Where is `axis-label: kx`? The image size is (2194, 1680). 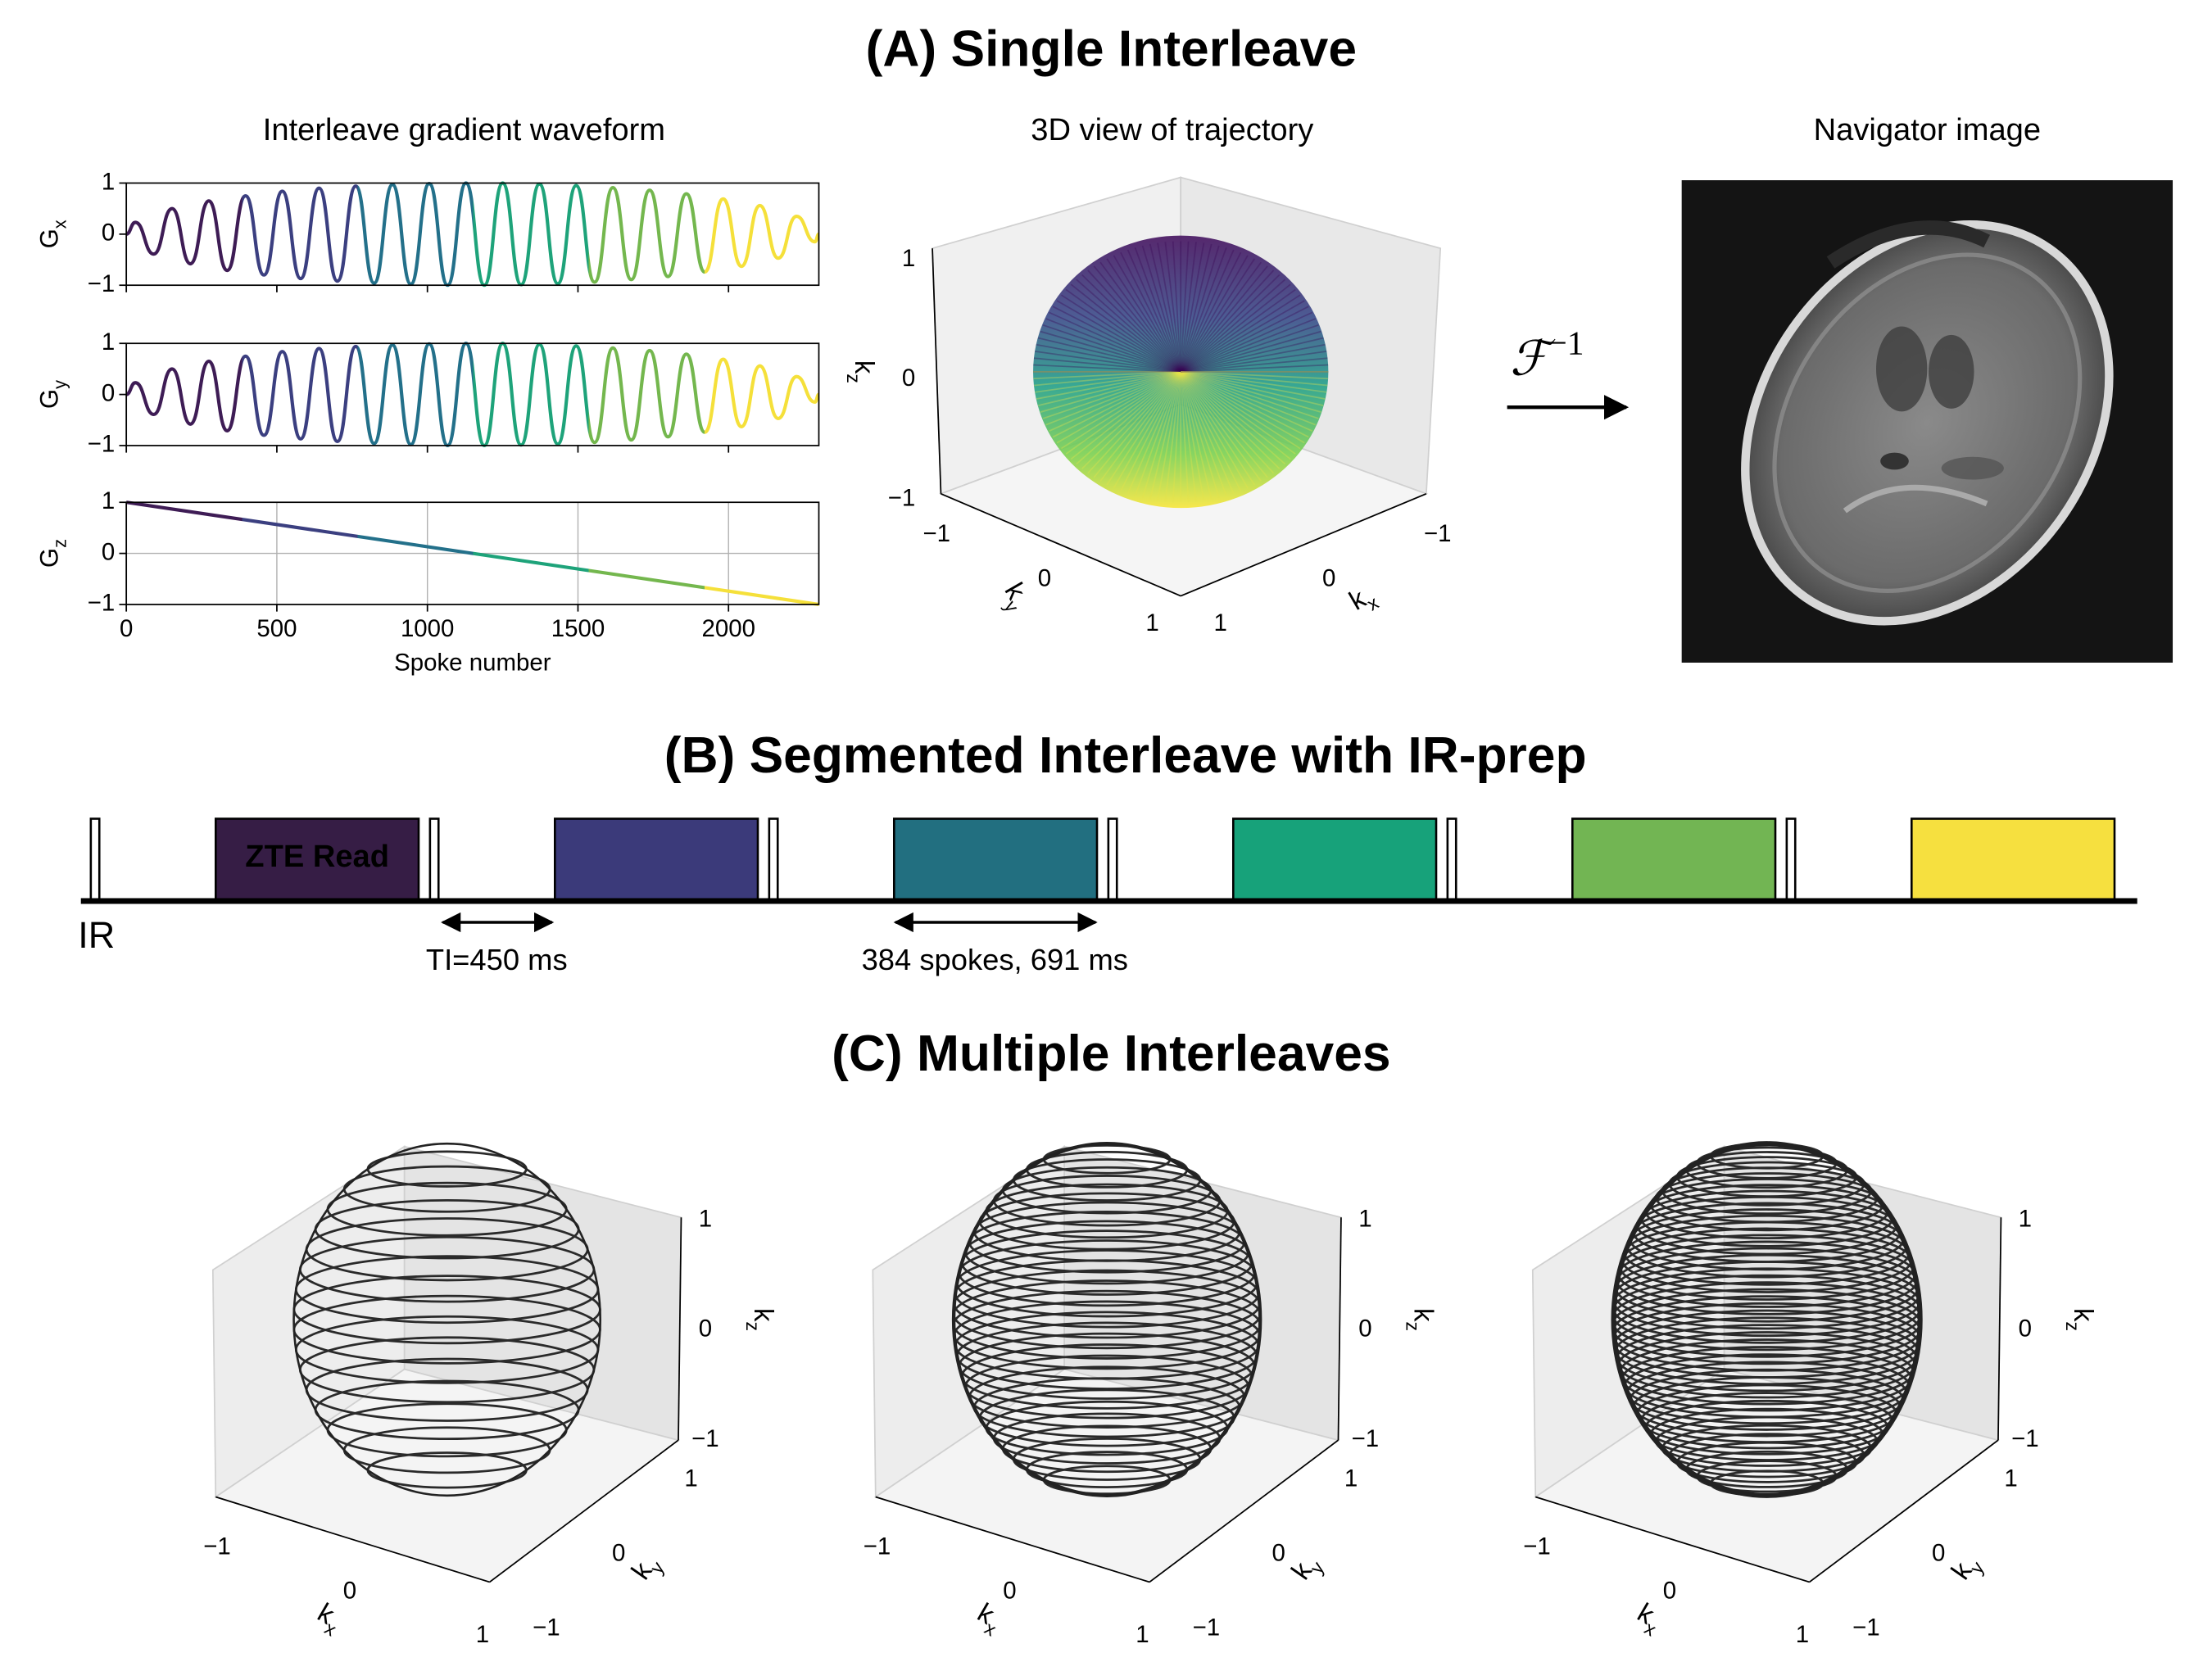 axis-label: kx is located at coordinates (1363, 599).